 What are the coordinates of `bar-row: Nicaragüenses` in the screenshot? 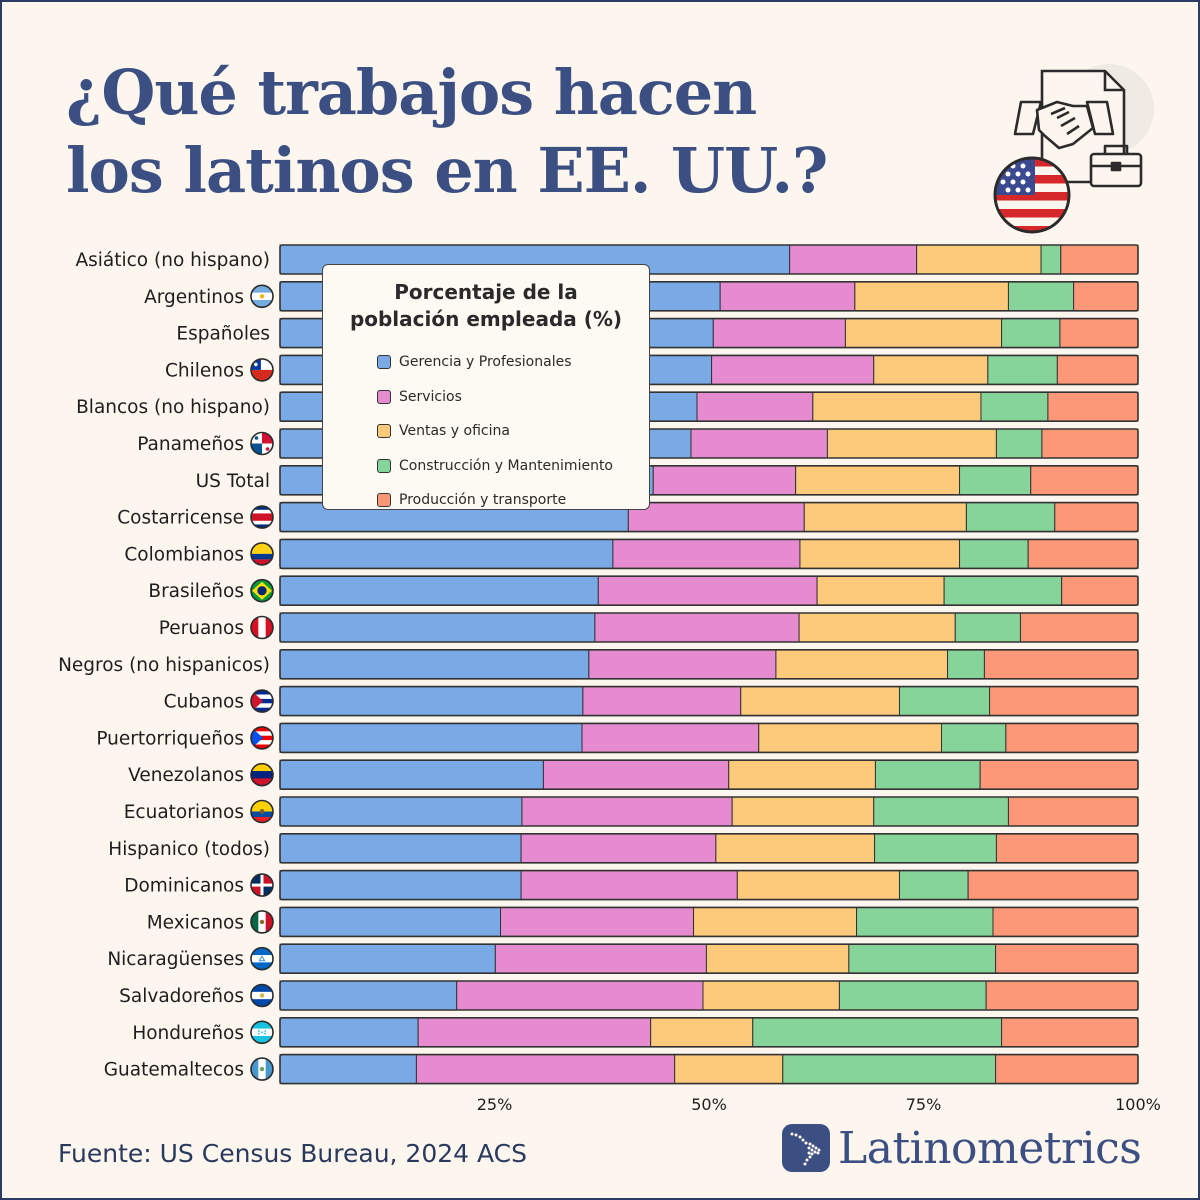 It's located at (623, 959).